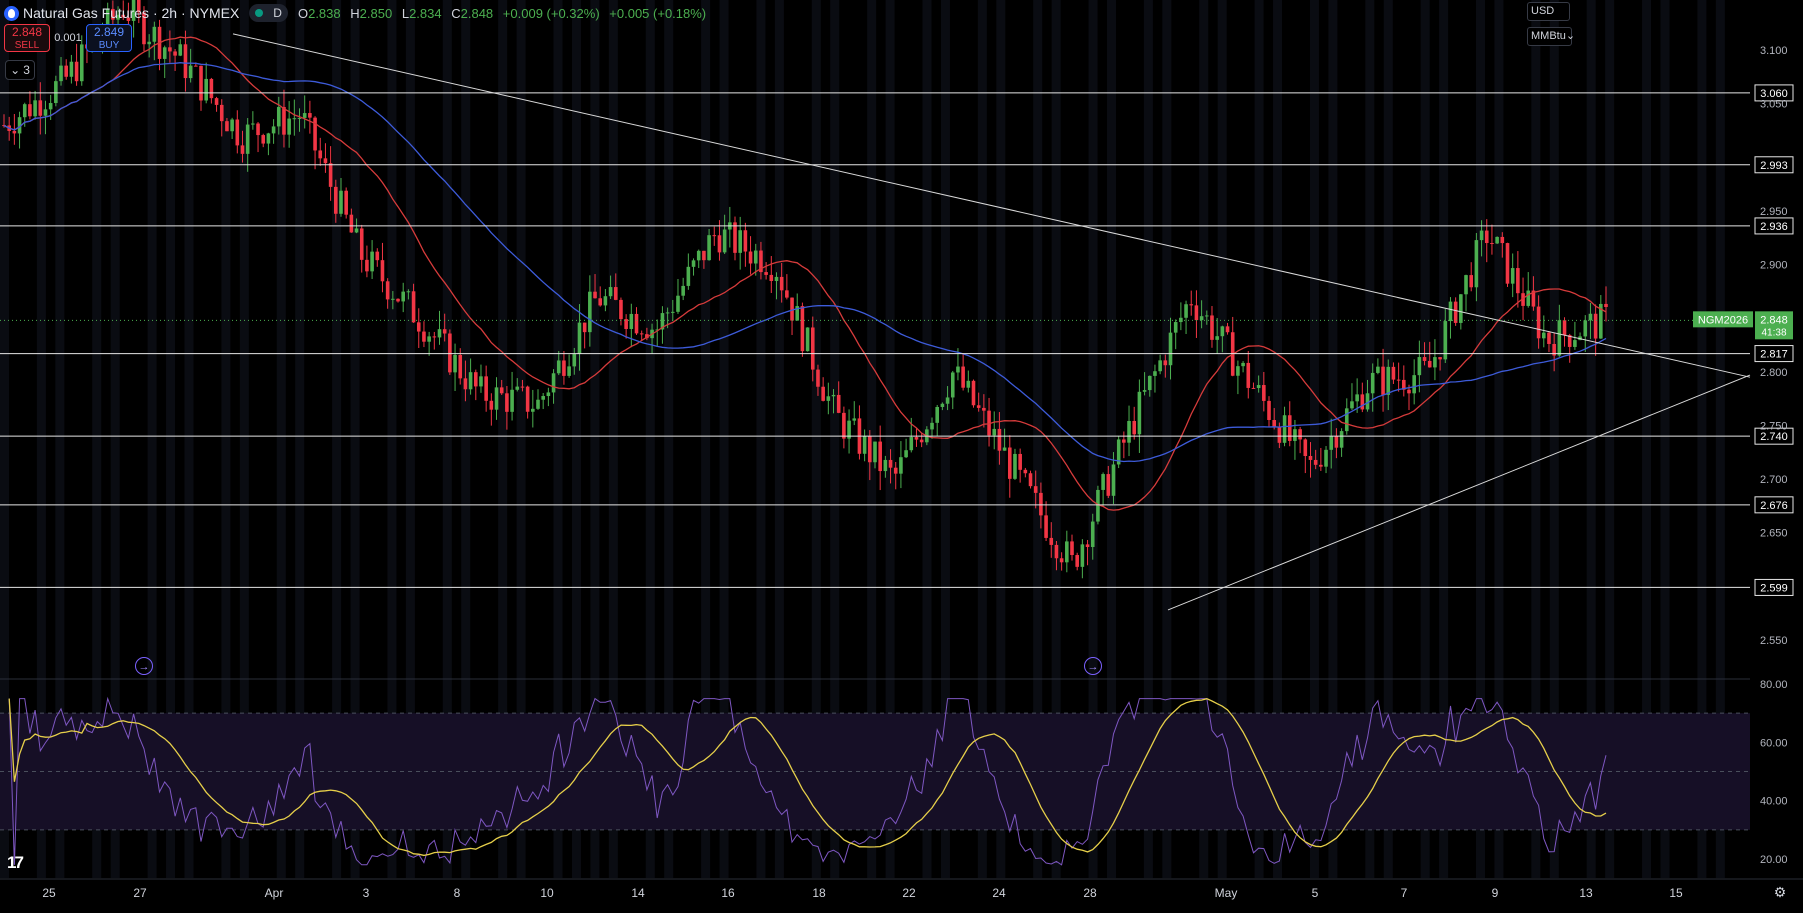 Image resolution: width=1803 pixels, height=913 pixels. Describe the element at coordinates (1551, 36) in the screenshot. I see `unit-selector: MMBtu⌄` at that location.